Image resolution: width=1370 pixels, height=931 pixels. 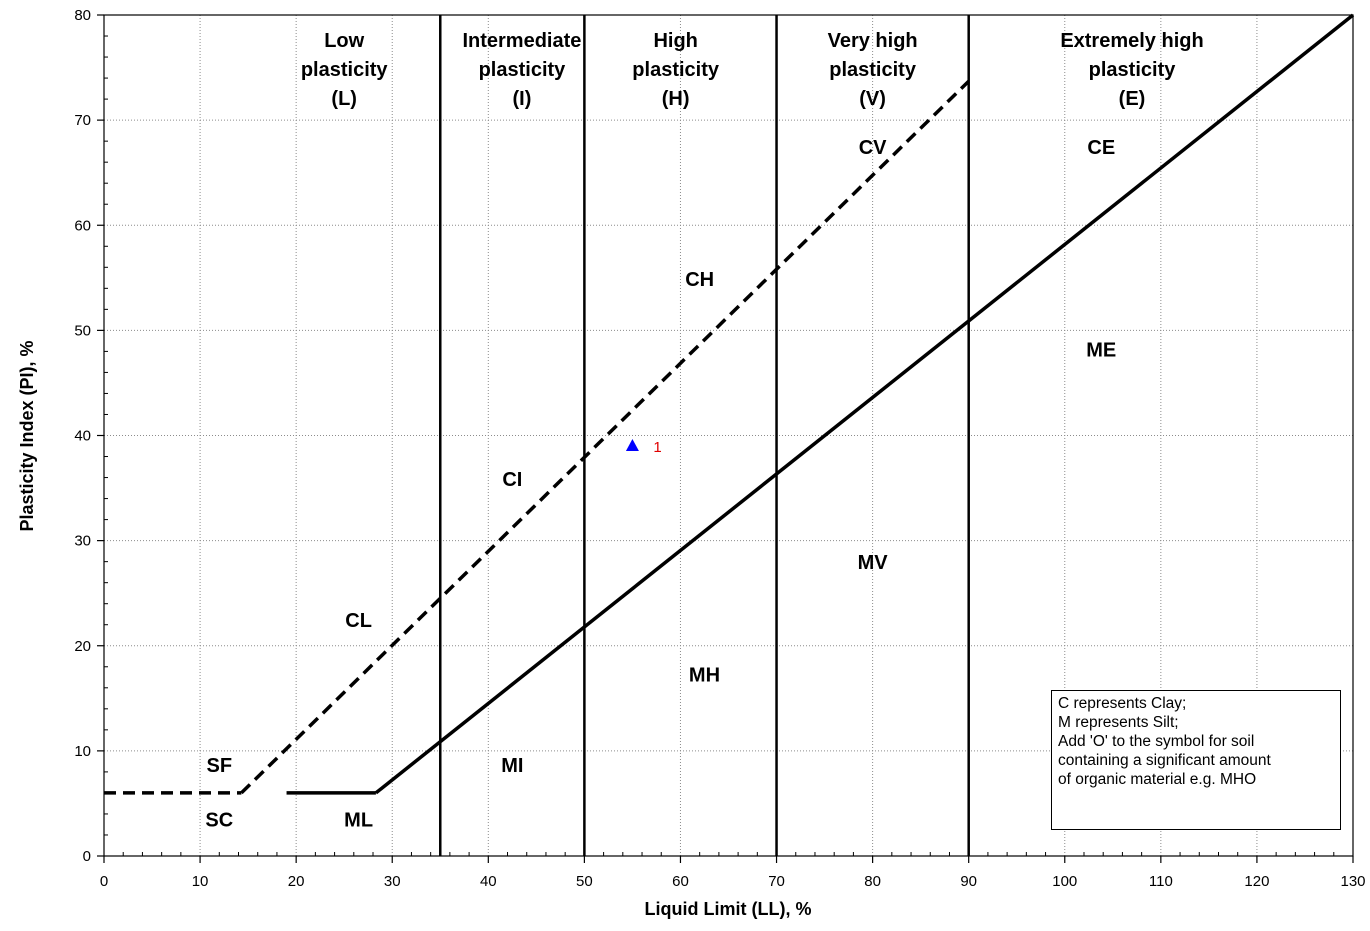 What do you see at coordinates (82, 646) in the screenshot?
I see `y-tick-label: 20` at bounding box center [82, 646].